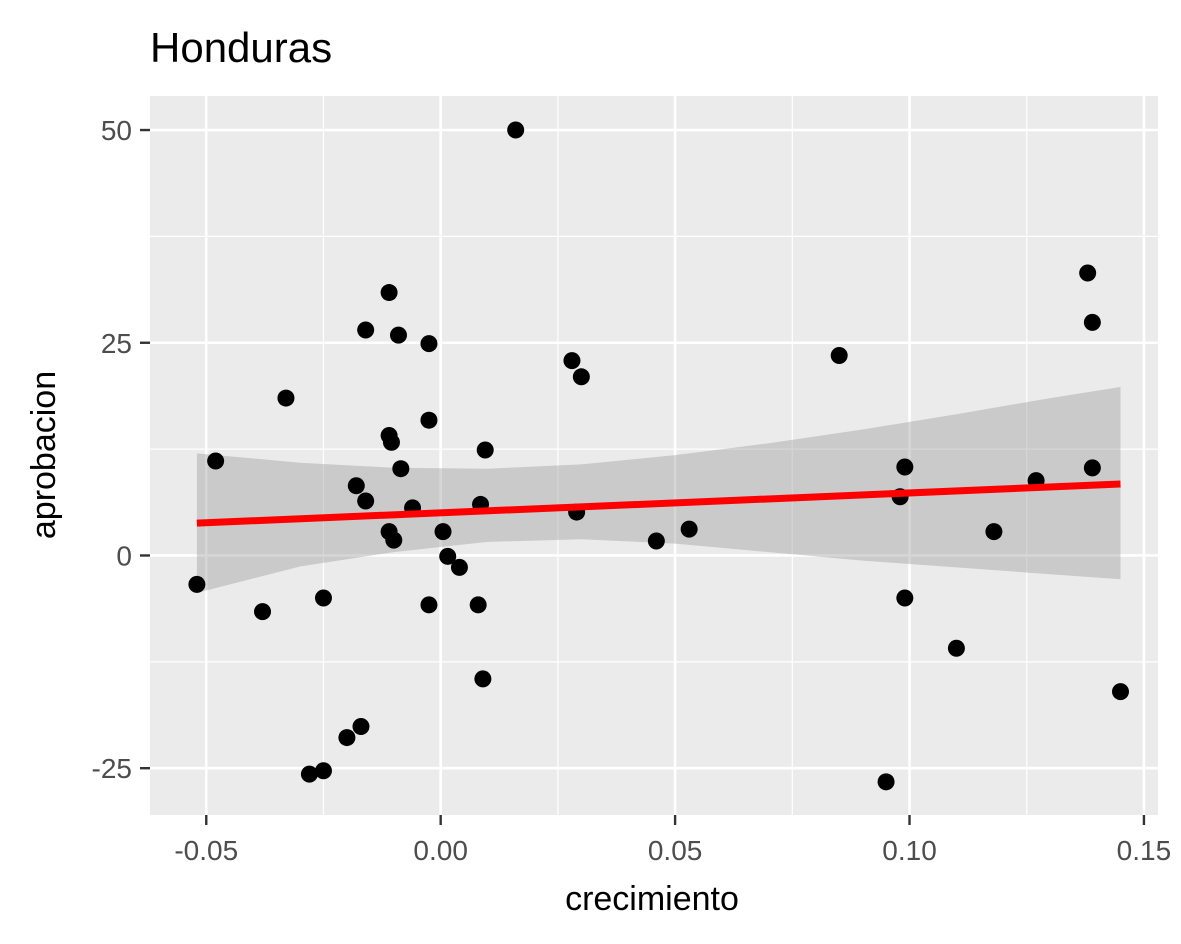  What do you see at coordinates (241, 47) in the screenshot?
I see `chart-title: Honduras` at bounding box center [241, 47].